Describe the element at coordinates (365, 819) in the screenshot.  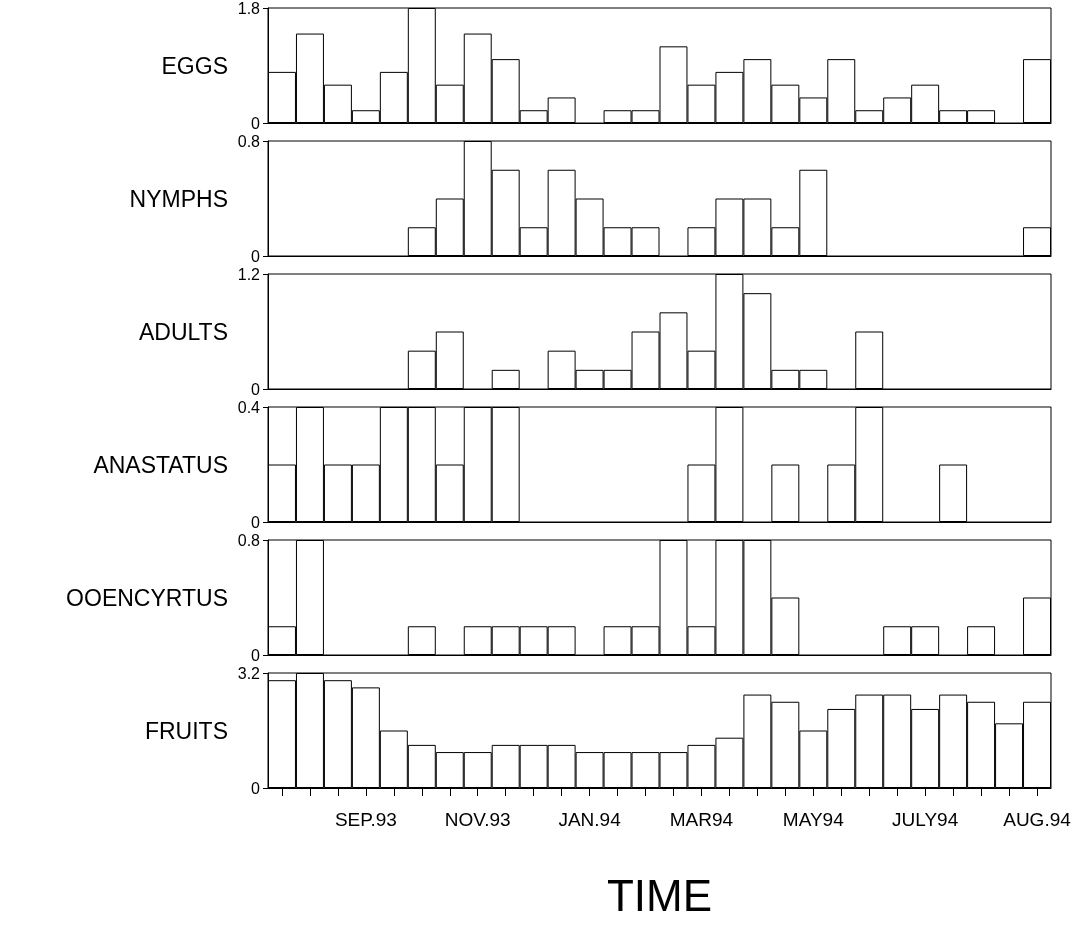
I see `x-tick-label: SEP.93` at that location.